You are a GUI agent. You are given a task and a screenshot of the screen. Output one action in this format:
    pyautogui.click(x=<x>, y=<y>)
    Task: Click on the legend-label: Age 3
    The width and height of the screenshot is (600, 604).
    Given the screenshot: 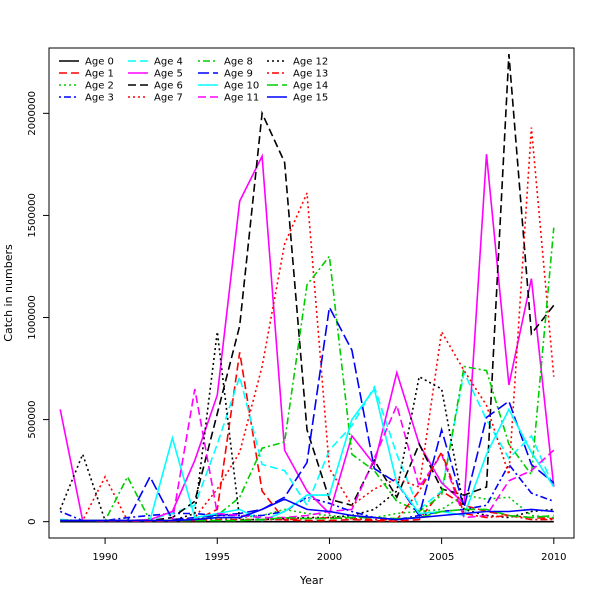 What is the action you would take?
    pyautogui.click(x=99, y=98)
    